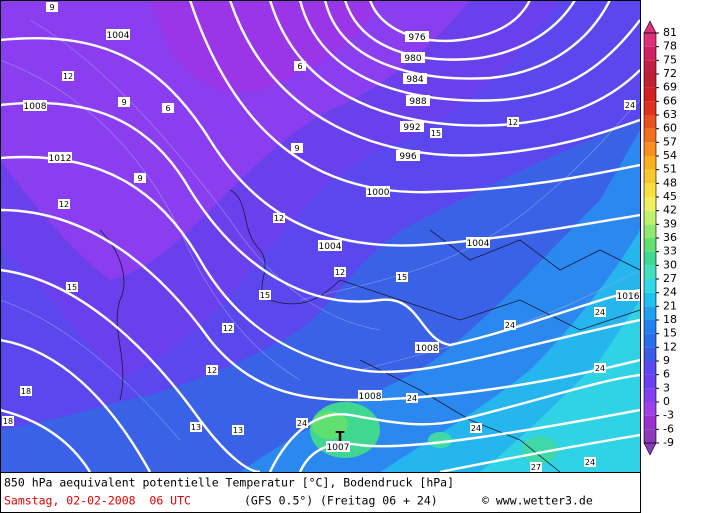  Describe the element at coordinates (670, 319) in the screenshot. I see `colorbar-tick-label: 18` at that location.